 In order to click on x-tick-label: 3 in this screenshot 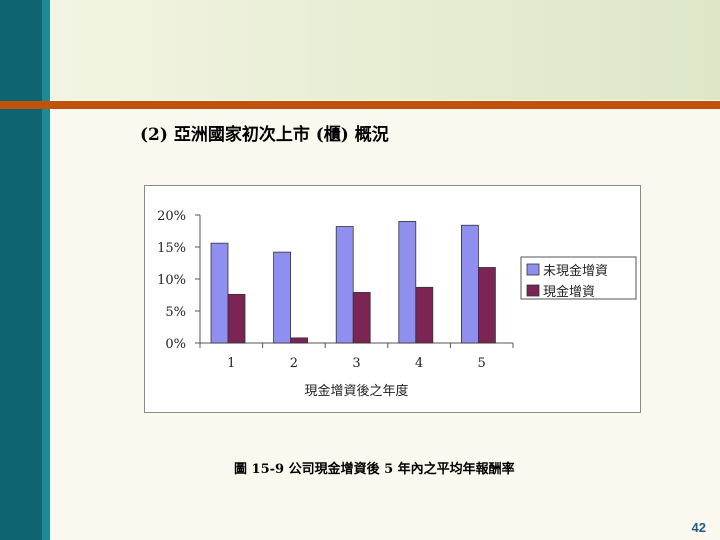, I will do `click(356, 363)`.